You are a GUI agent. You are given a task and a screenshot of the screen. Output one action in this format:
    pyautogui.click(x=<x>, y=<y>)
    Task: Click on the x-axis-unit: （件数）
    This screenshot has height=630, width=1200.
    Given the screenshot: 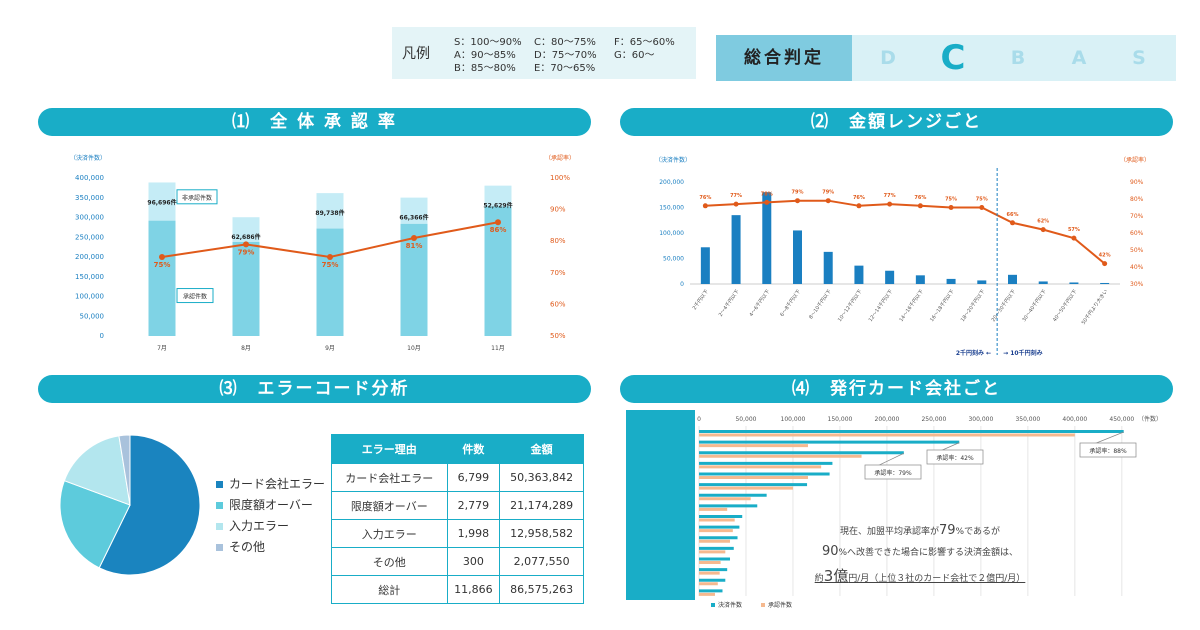 What is the action you would take?
    pyautogui.click(x=1150, y=419)
    